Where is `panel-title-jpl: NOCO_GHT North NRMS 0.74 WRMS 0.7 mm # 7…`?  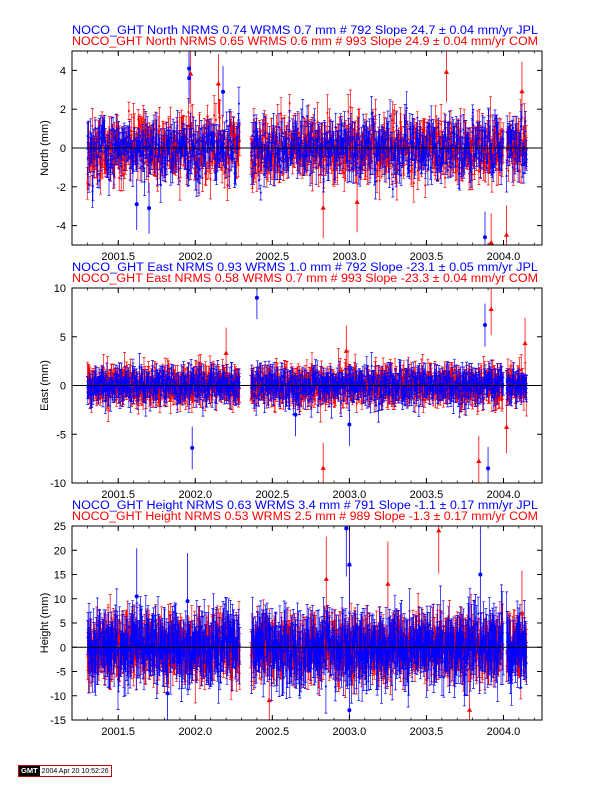 panel-title-jpl: NOCO_GHT North NRMS 0.74 WRMS 0.7 mm # 7… is located at coordinates (305, 31).